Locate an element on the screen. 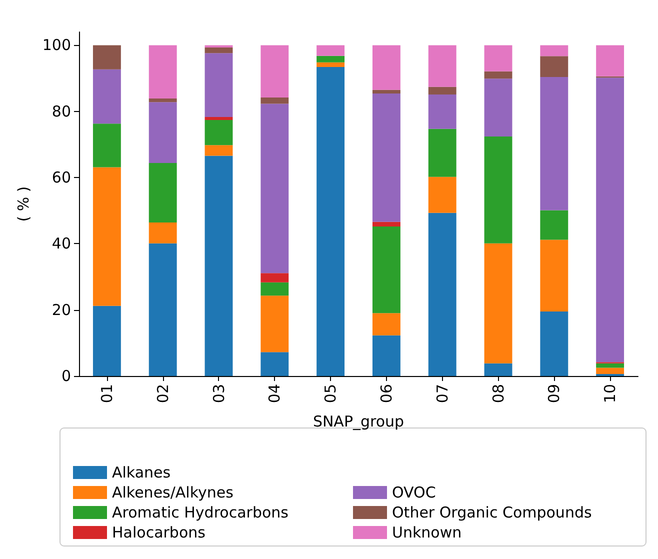 The height and width of the screenshot is (559, 658). legend-label: Unknown is located at coordinates (427, 533).